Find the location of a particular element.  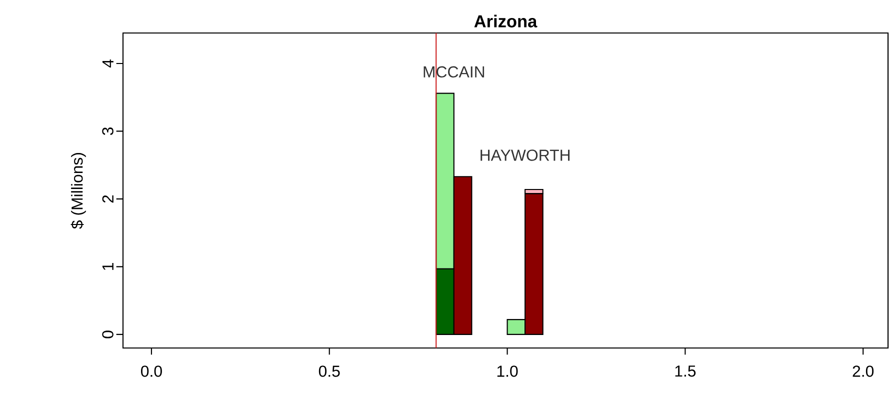

x-tick-label: 0.5 is located at coordinates (329, 371).